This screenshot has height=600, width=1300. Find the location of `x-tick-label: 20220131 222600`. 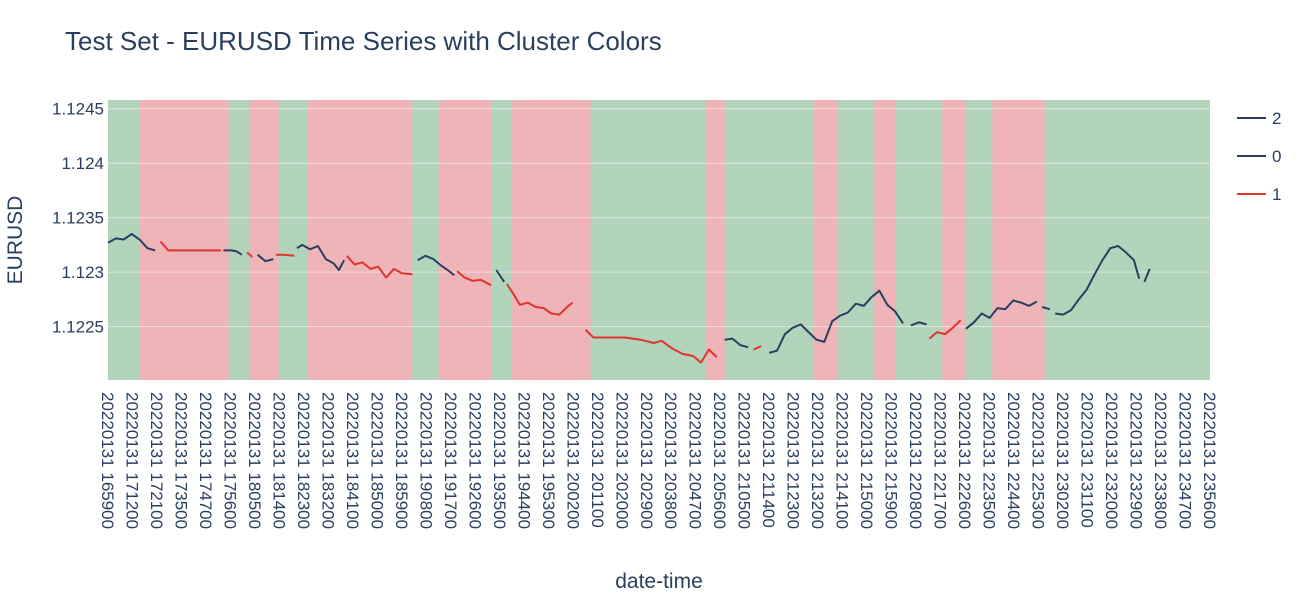

x-tick-label: 20220131 222600 is located at coordinates (964, 460).